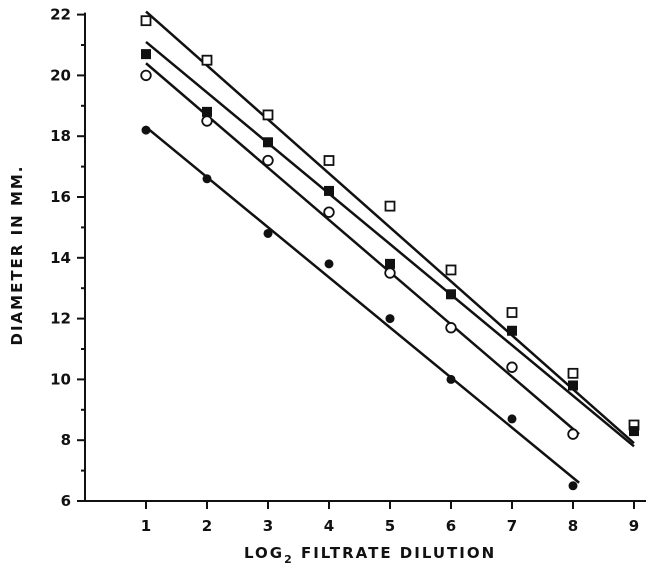 This screenshot has width=646, height=567. I want to click on x-tick-label: 5, so click(390, 526).